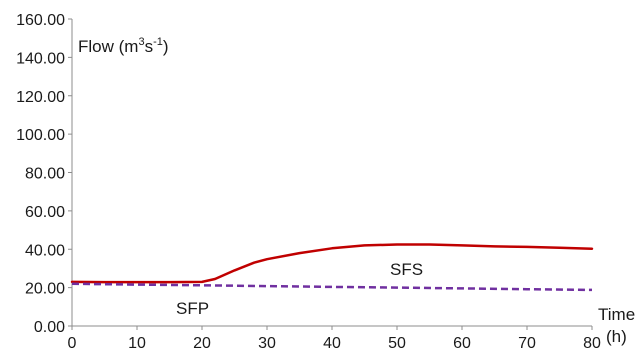 The width and height of the screenshot is (636, 352). Describe the element at coordinates (527, 343) in the screenshot. I see `x-tick-label: 70` at that location.